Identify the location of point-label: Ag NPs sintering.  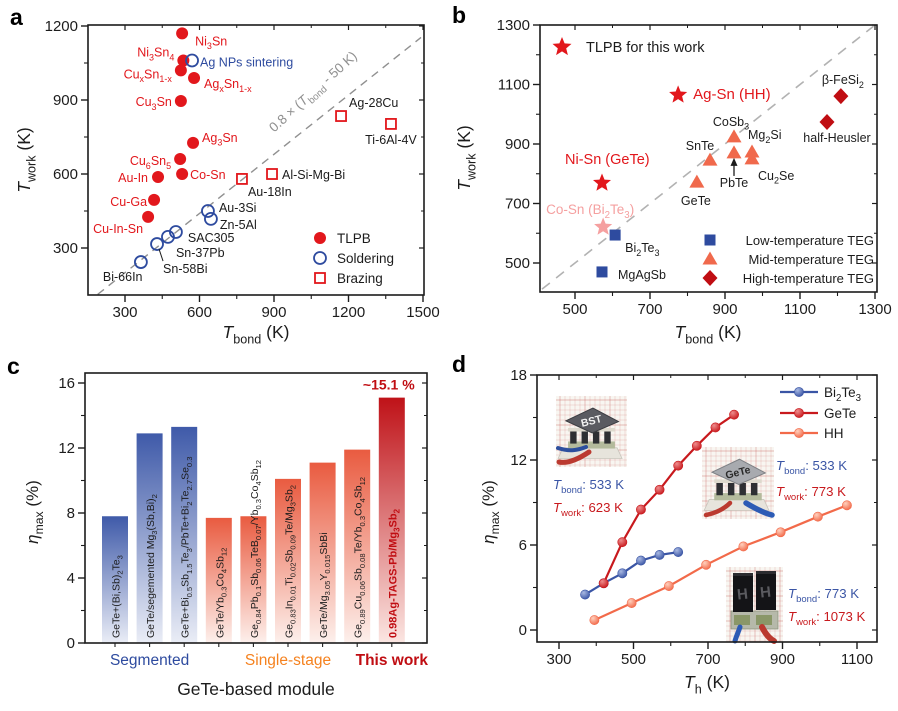
(246, 63).